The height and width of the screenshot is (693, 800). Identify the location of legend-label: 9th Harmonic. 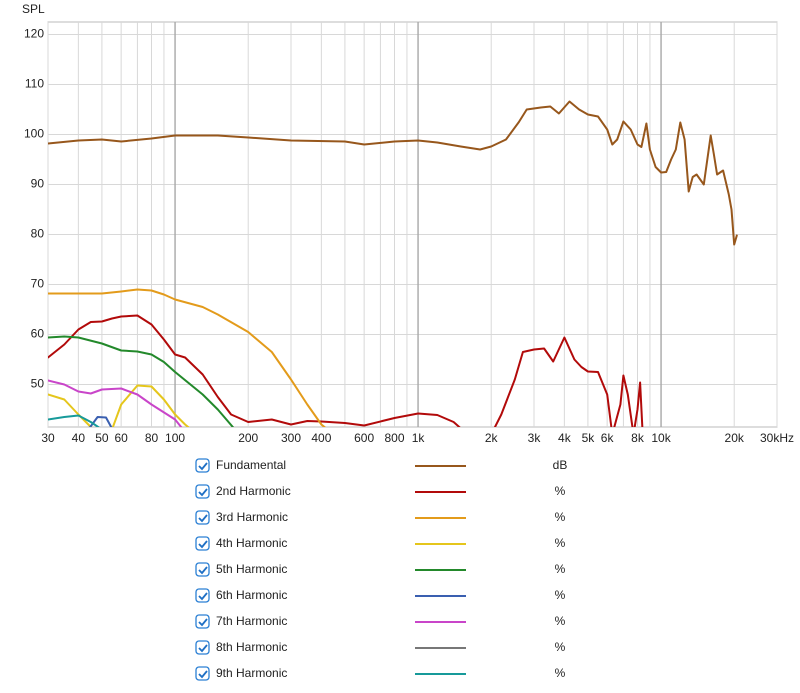
(251, 673).